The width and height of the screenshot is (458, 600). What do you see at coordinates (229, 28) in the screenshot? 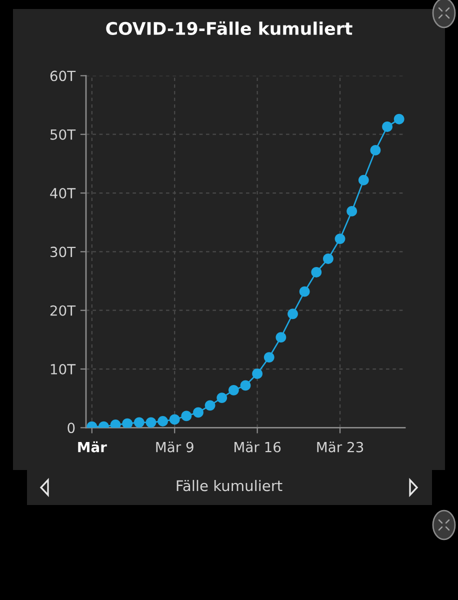
I see `chart-title: COVID-19-Fälle kumuliert` at bounding box center [229, 28].